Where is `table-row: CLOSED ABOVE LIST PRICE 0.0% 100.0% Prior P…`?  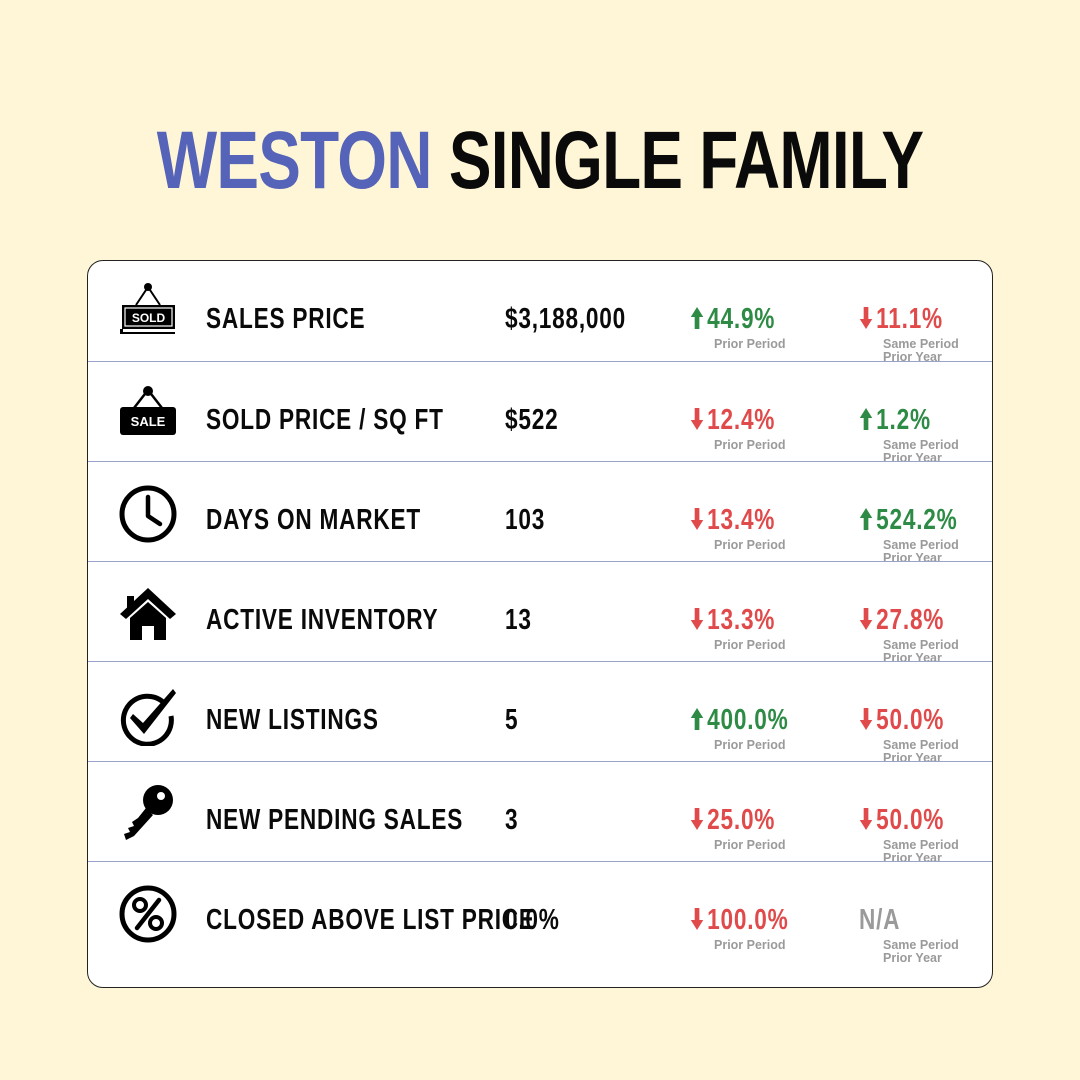 table-row: CLOSED ABOVE LIST PRICE 0.0% 100.0% Prior P… is located at coordinates (540, 913).